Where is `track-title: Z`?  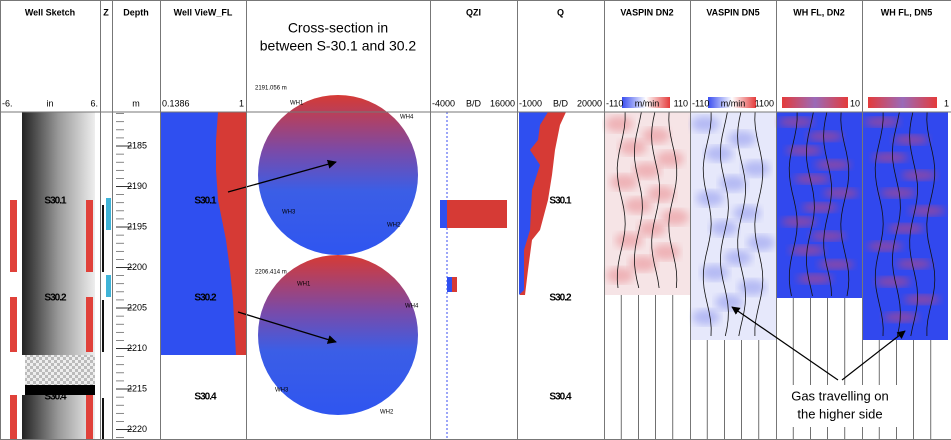 track-title: Z is located at coordinates (106, 12).